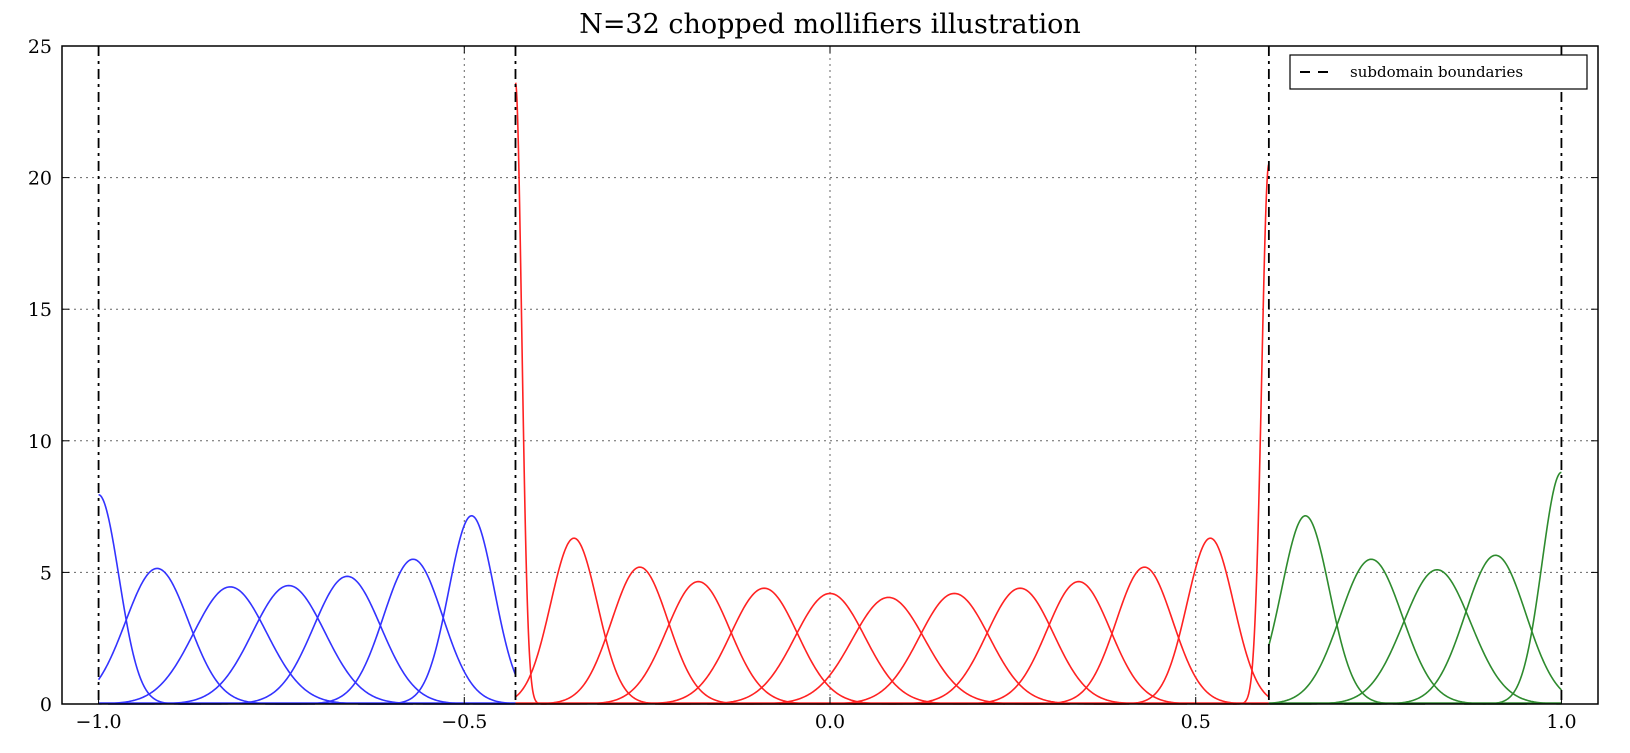  I want to click on legend: subdomain boundaries, so click(1438, 72).